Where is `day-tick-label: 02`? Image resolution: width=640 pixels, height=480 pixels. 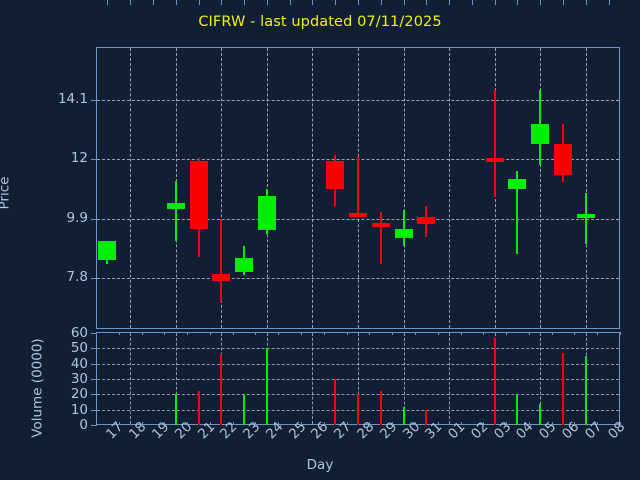 day-tick-label: 02 is located at coordinates (479, 430).